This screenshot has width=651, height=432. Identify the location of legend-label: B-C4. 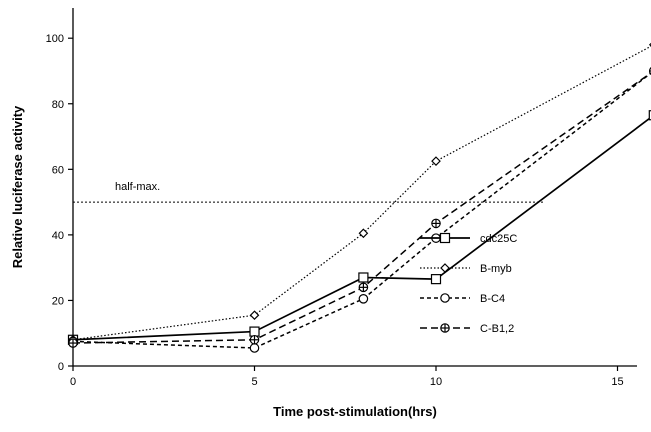
(492, 299).